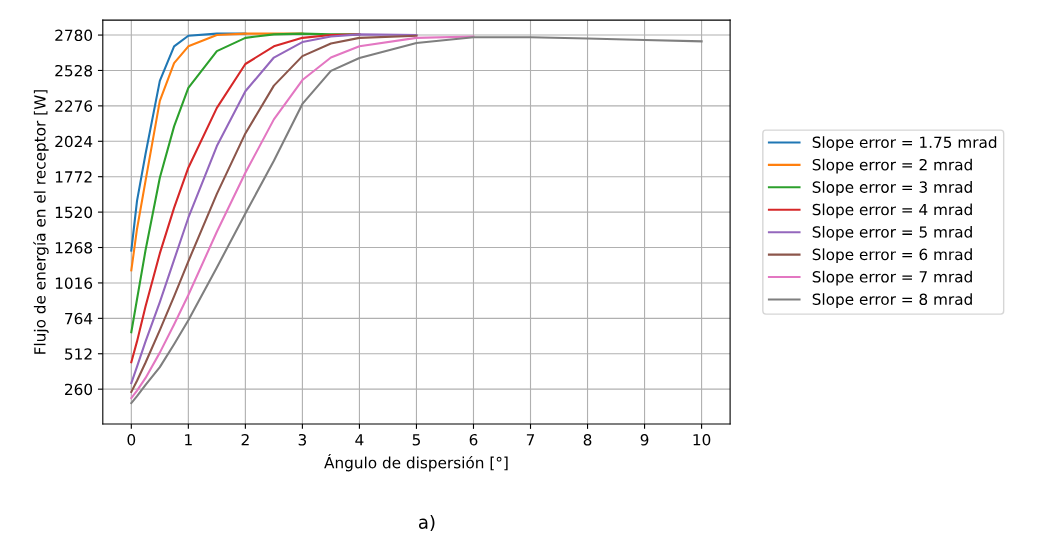 Image resolution: width=1049 pixels, height=545 pixels. Describe the element at coordinates (644, 440) in the screenshot. I see `x-tick-label: 9` at that location.